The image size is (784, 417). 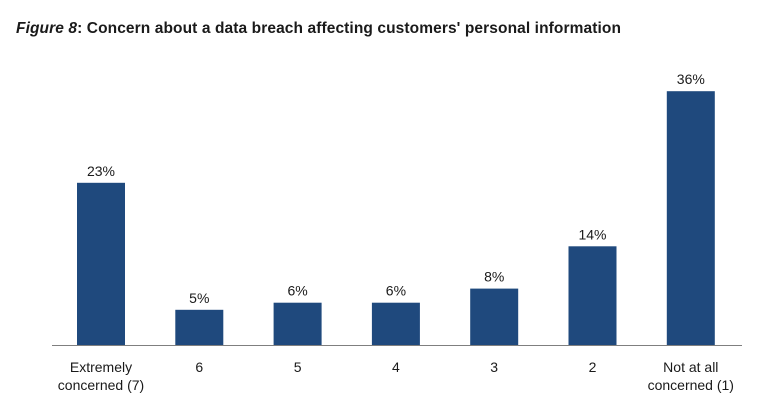 What do you see at coordinates (691, 79) in the screenshot?
I see `data-label-7: 36%` at bounding box center [691, 79].